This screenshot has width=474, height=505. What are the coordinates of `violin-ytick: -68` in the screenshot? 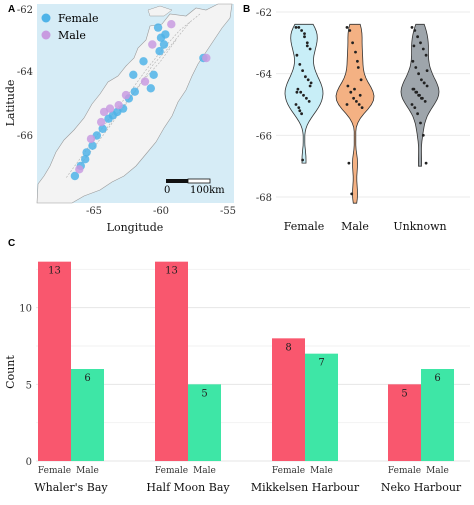 It's located at (264, 198).